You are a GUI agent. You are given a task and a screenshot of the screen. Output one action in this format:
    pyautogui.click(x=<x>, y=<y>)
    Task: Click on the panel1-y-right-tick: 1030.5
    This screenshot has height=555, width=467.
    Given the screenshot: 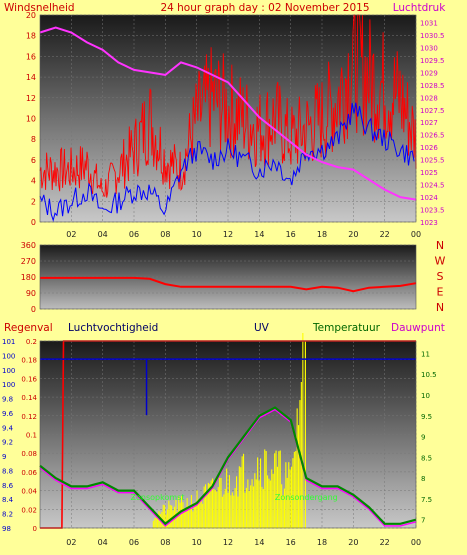 What is the action you would take?
    pyautogui.click(x=432, y=36)
    